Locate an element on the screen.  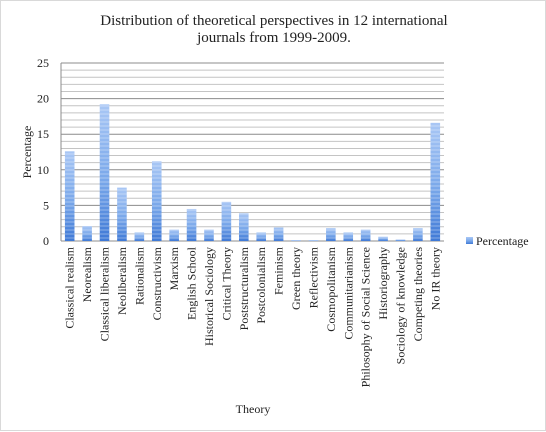
x-tick-label: Communitarianism is located at coordinates (348, 292).